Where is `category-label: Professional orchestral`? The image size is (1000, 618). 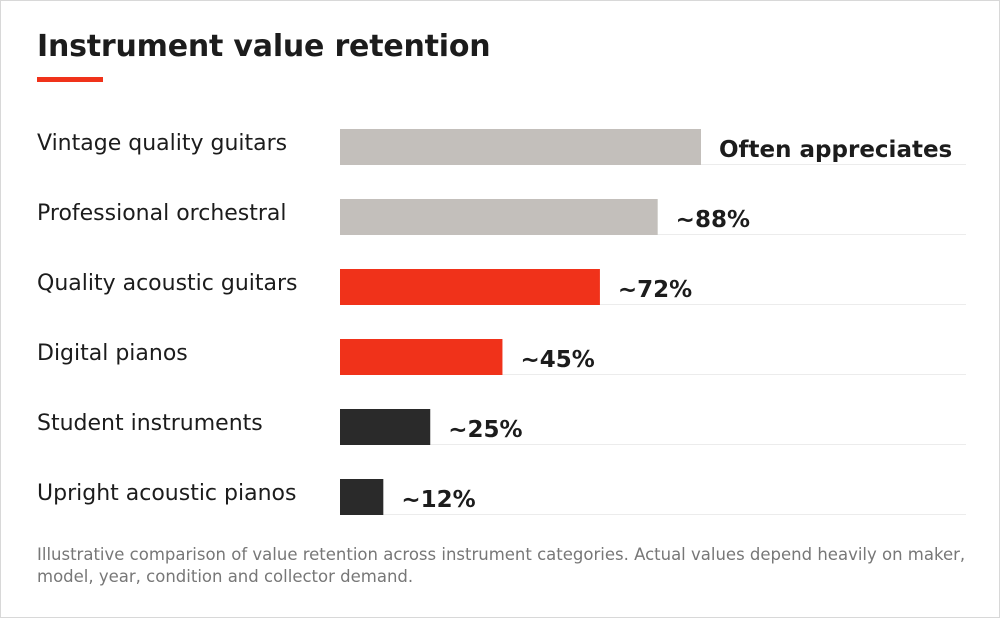 category-label: Professional orchestral is located at coordinates (162, 213).